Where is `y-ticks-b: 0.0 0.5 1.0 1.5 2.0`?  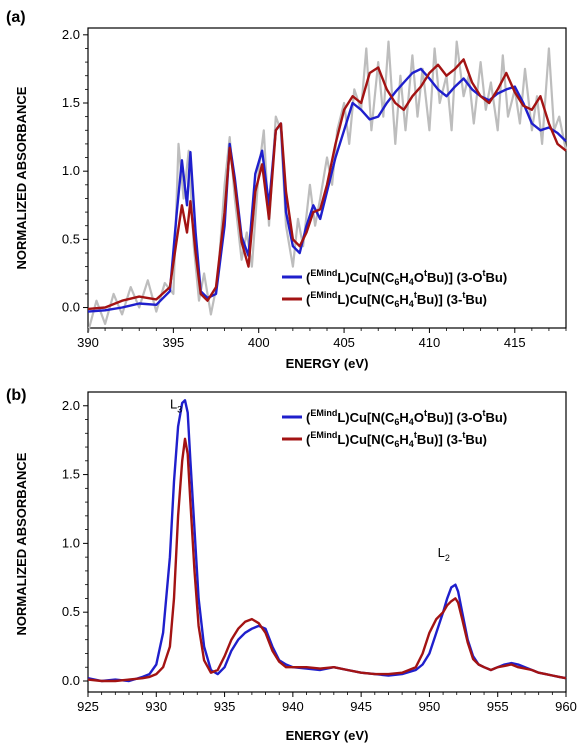 y-ticks-b: 0.0 0.5 1.0 1.5 2.0 is located at coordinates (75, 543).